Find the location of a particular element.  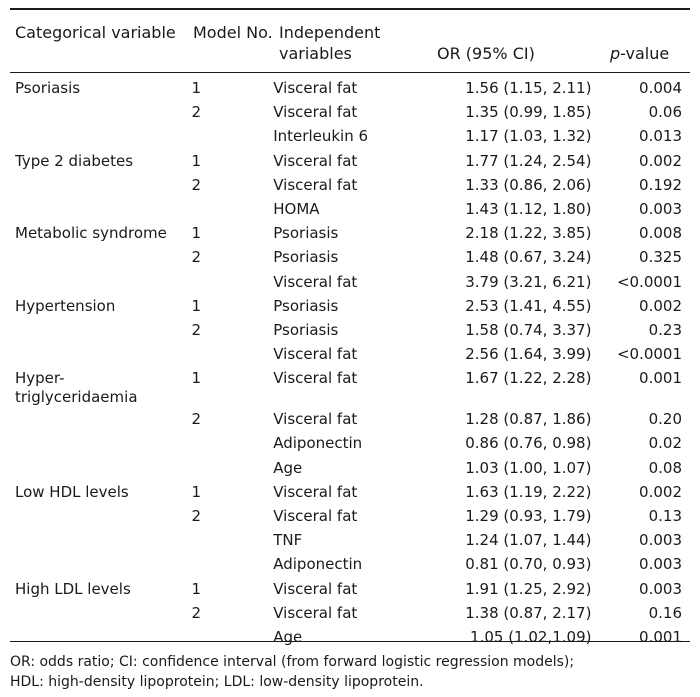

cell-p-value: 0.23 is located at coordinates (665, 329).